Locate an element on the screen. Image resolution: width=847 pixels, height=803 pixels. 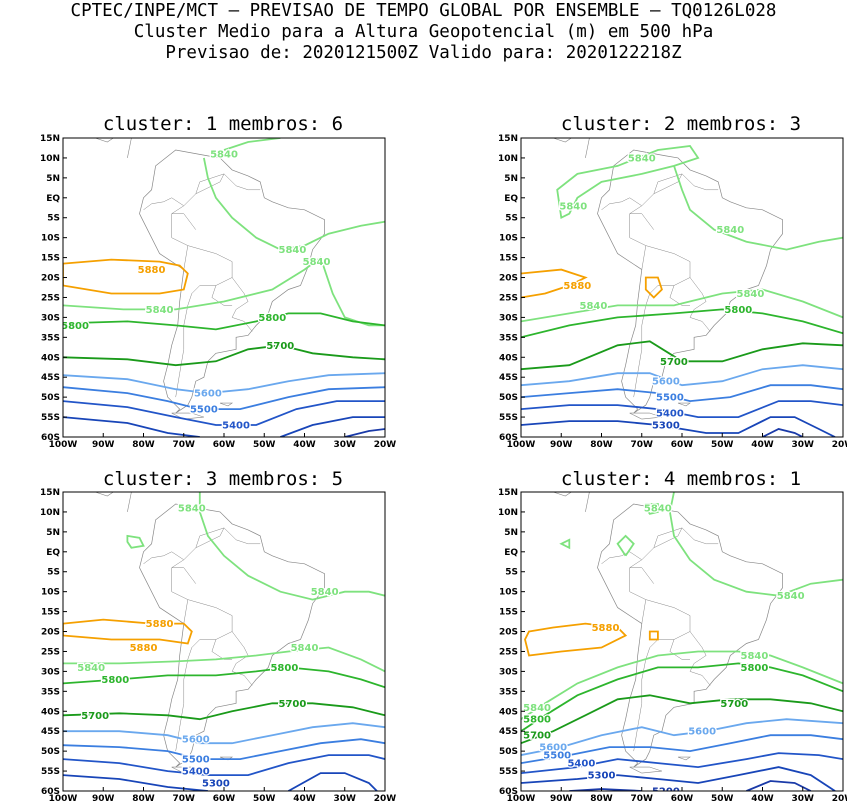
y-tick-label: 5N is located at coordinates (53, 179).